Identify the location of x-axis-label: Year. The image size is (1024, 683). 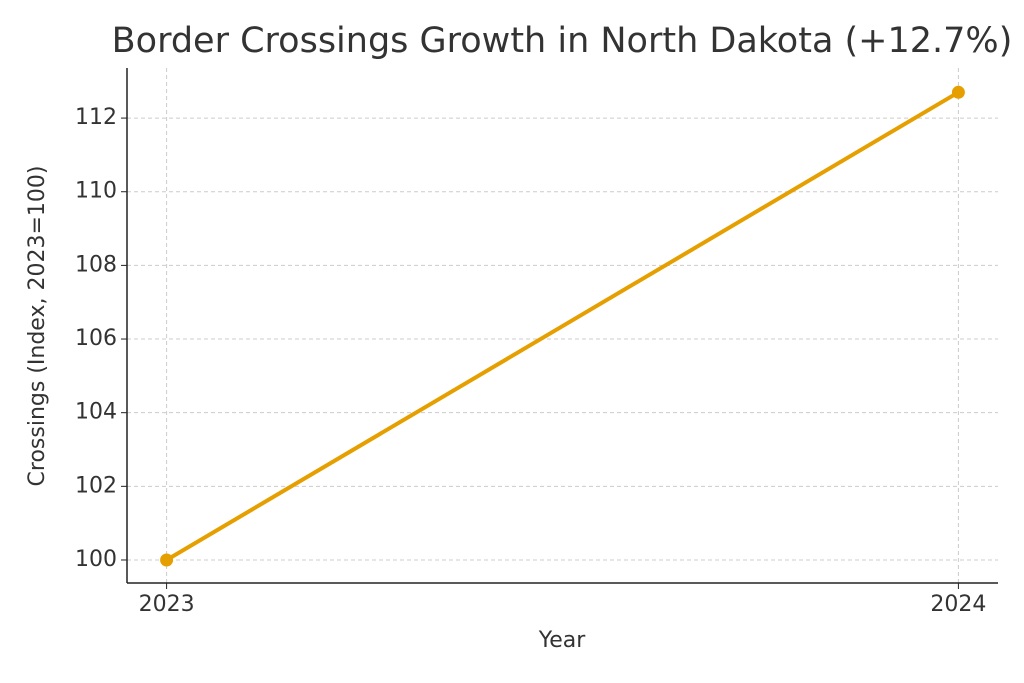
(562, 640).